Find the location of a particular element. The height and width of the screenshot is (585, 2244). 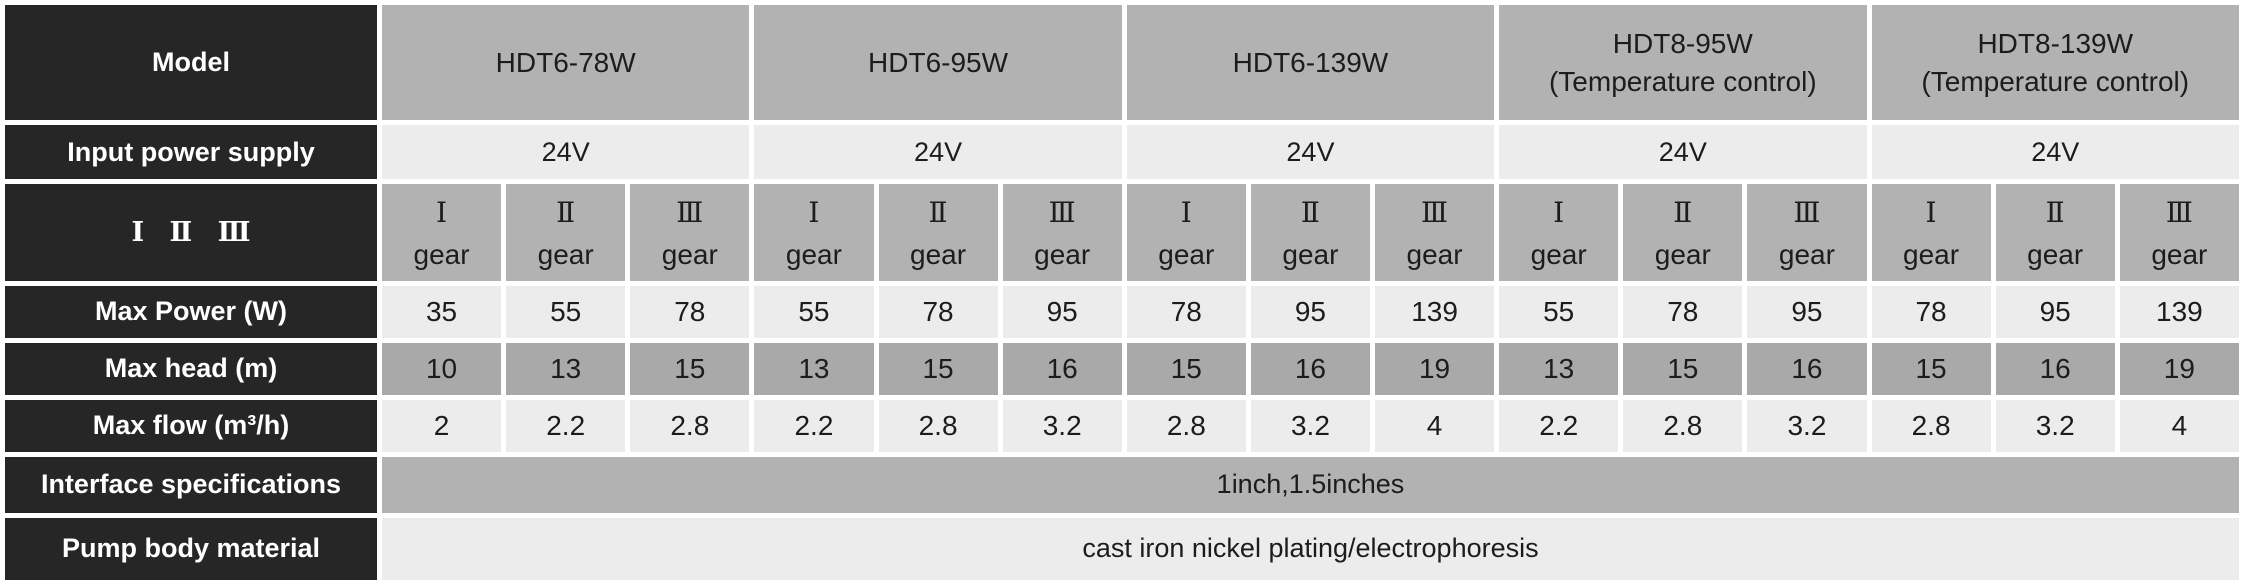

model-name-cell: HDT6-78W is located at coordinates (566, 63).